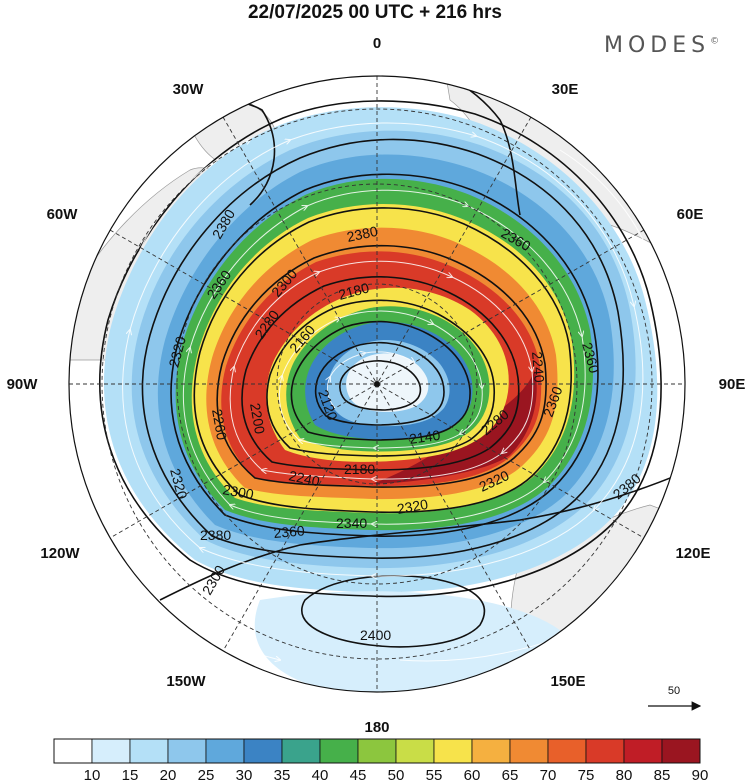  Describe the element at coordinates (238, 491) in the screenshot. I see `contour-label: 2300` at that location.